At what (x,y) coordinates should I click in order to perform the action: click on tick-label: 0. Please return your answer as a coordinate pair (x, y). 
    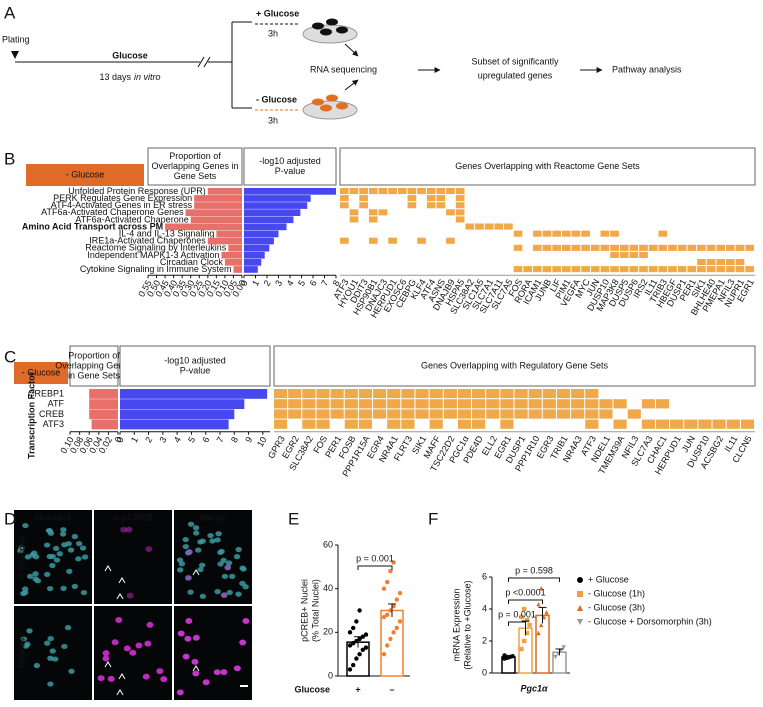
    Looking at the image, I should click on (118, 439).